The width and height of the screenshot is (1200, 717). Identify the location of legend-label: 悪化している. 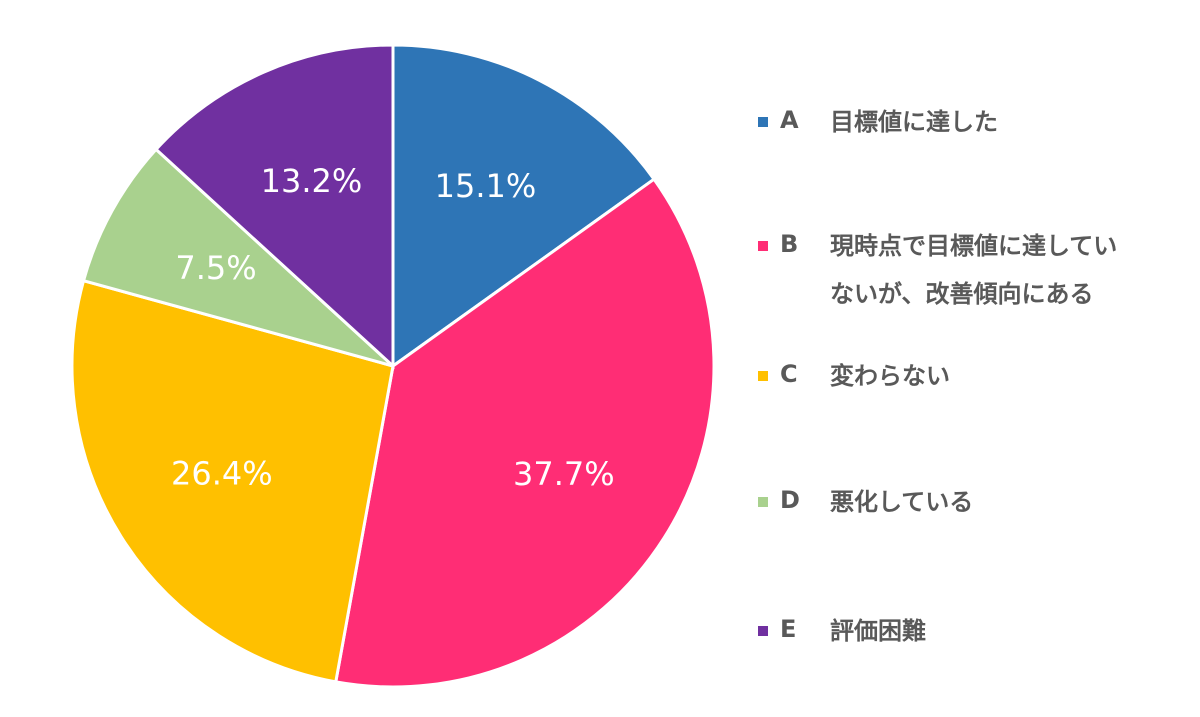
(902, 502).